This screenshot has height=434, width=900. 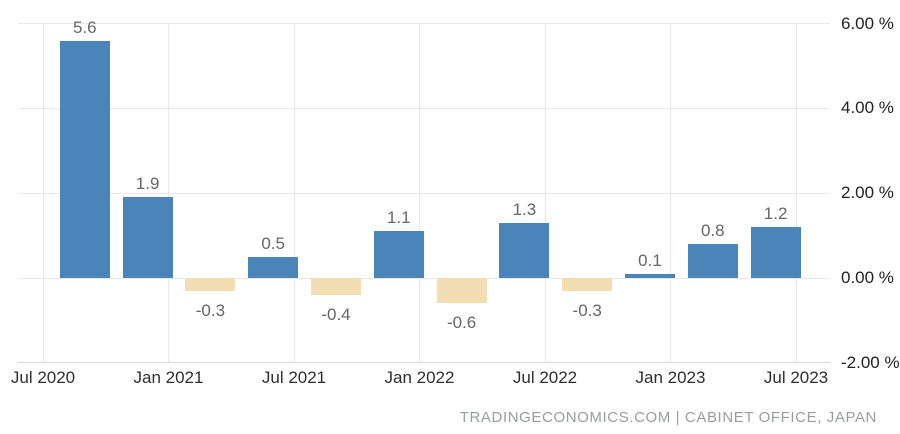 I want to click on x-axis-tick-label: Jul 2021, so click(x=294, y=377).